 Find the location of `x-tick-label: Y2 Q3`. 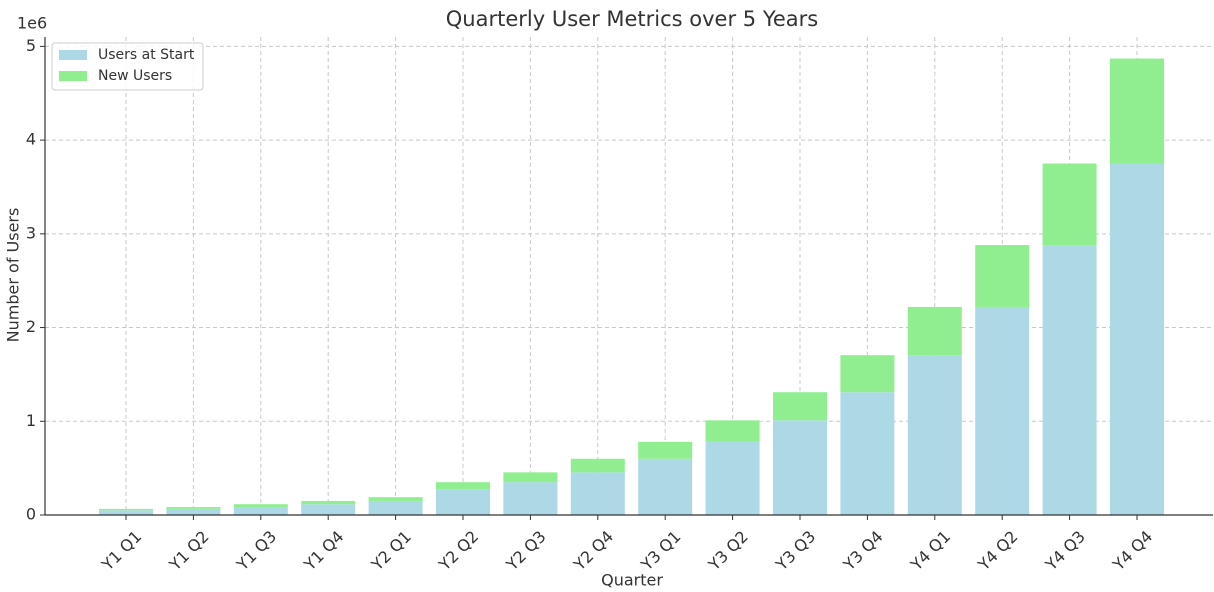

x-tick-label: Y2 Q3 is located at coordinates (526, 551).